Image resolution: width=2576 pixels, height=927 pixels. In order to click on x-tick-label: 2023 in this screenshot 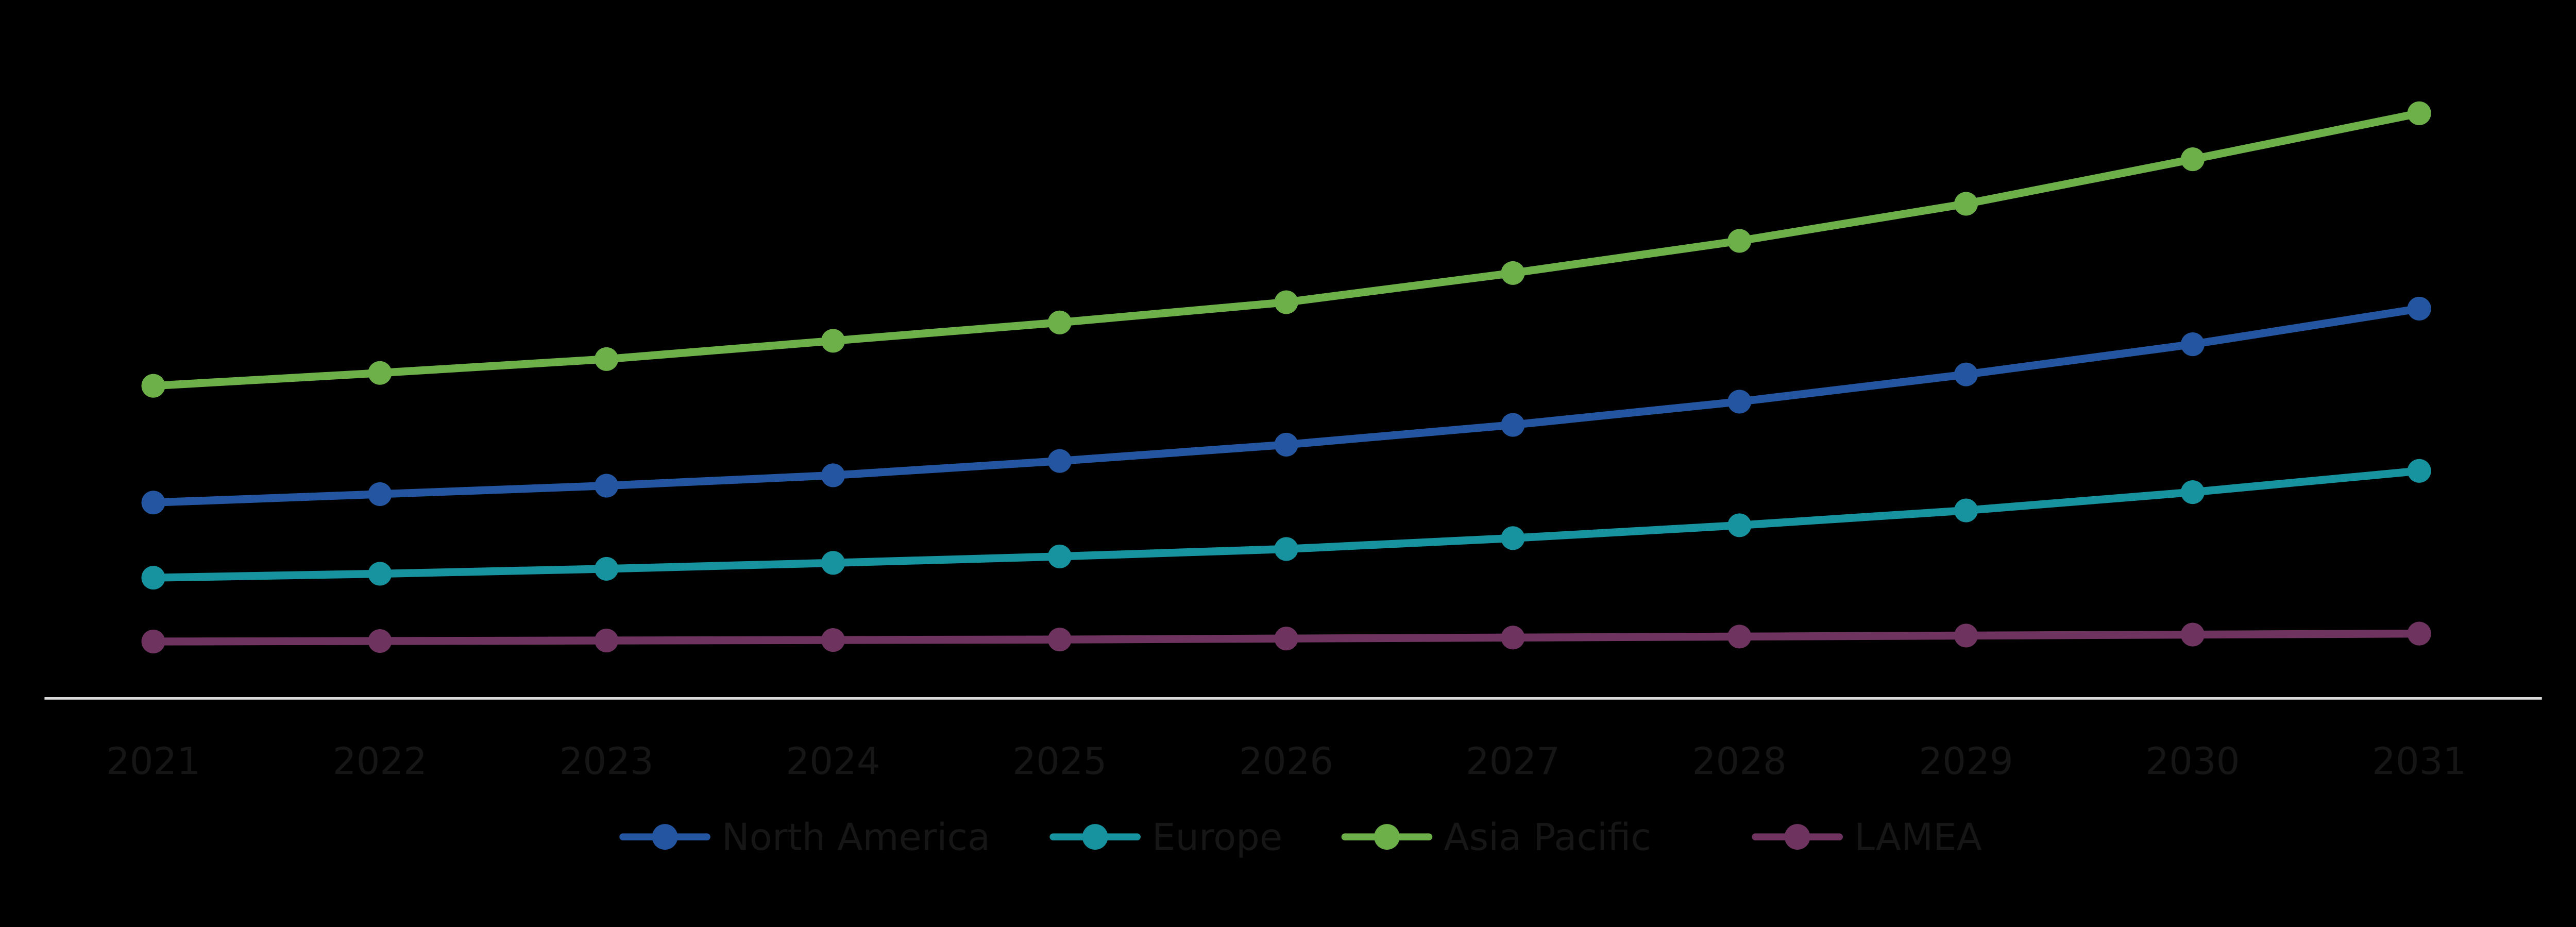, I will do `click(607, 761)`.